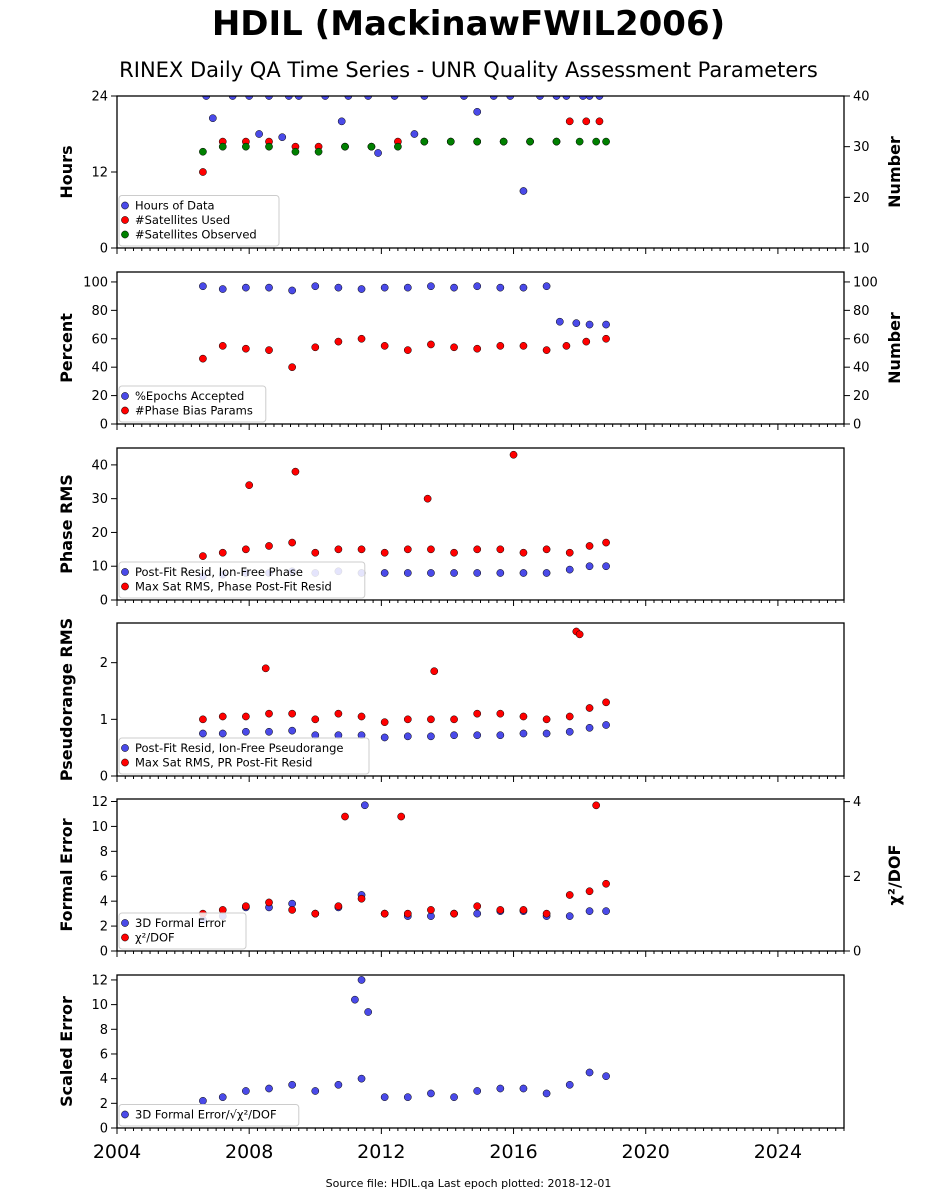 The height and width of the screenshot is (1200, 937). I want to click on right-y-axis-label: Number, so click(894, 348).